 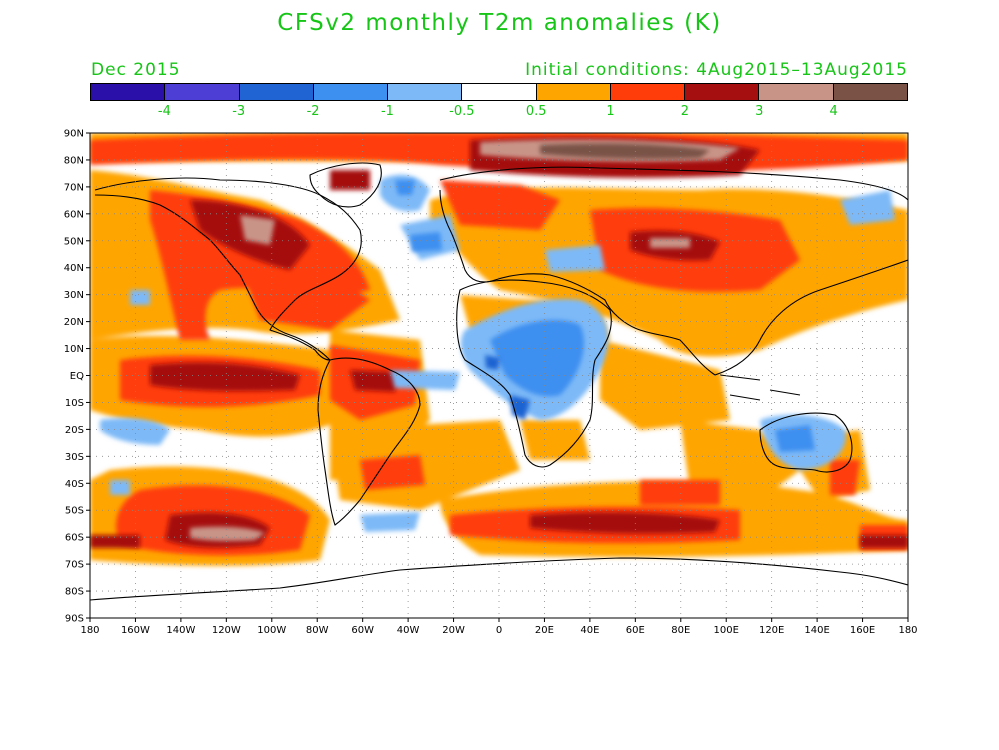 I want to click on color-bar-tick-label: 1, so click(x=610, y=111).